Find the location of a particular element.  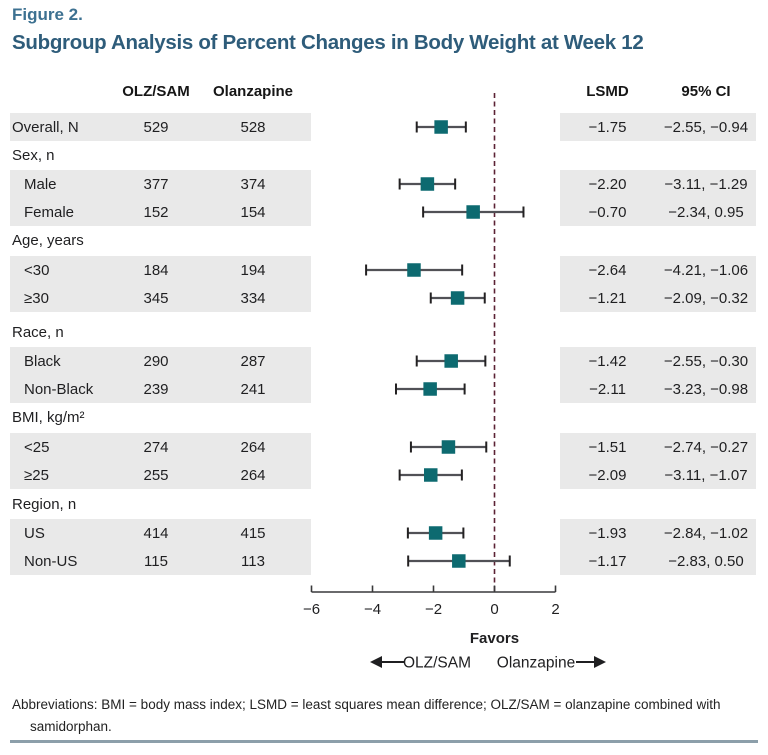

group-label: Region, n is located at coordinates (44, 504).